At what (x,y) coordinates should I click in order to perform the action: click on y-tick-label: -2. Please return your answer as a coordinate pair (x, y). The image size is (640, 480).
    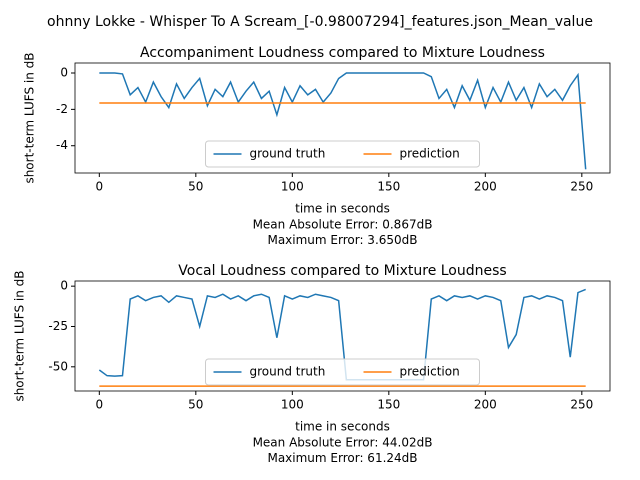
    Looking at the image, I should click on (62, 109).